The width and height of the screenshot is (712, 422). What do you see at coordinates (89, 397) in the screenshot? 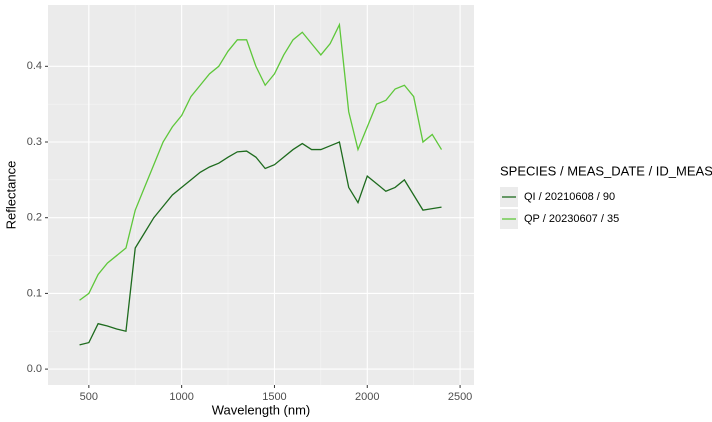
I see `x-tick-label: 500` at bounding box center [89, 397].